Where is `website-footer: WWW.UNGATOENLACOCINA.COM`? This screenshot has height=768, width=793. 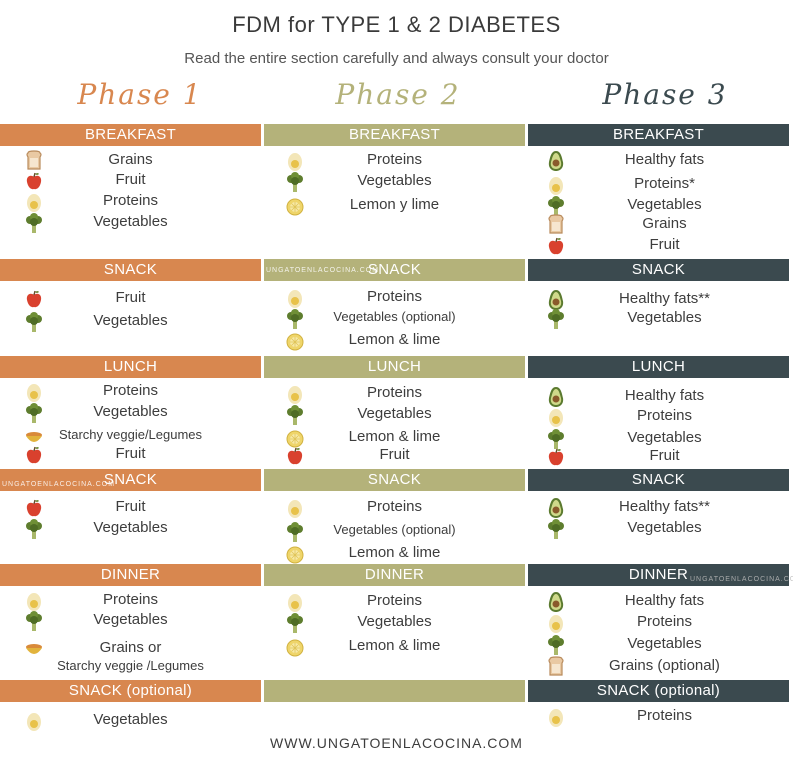
website-footer: WWW.UNGATOENLACOCINA.COM is located at coordinates (396, 743).